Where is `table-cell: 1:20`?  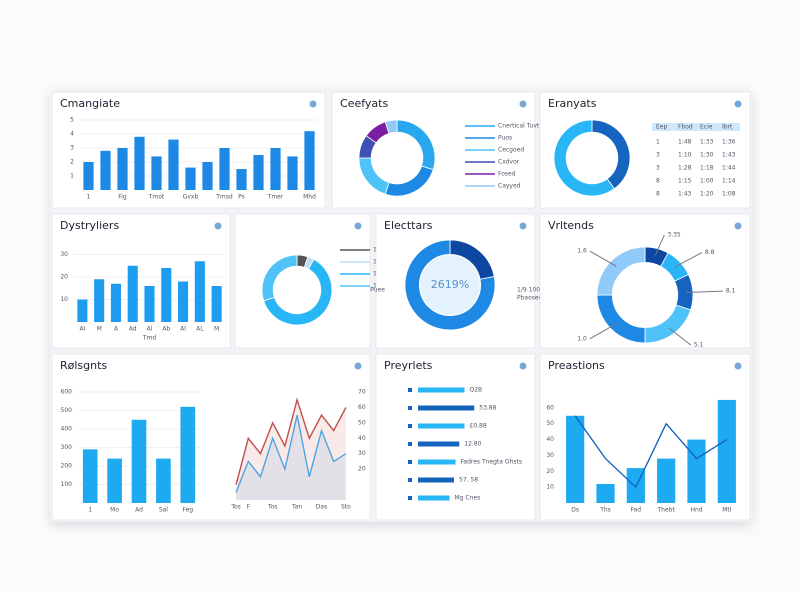
table-cell: 1:20 is located at coordinates (707, 194).